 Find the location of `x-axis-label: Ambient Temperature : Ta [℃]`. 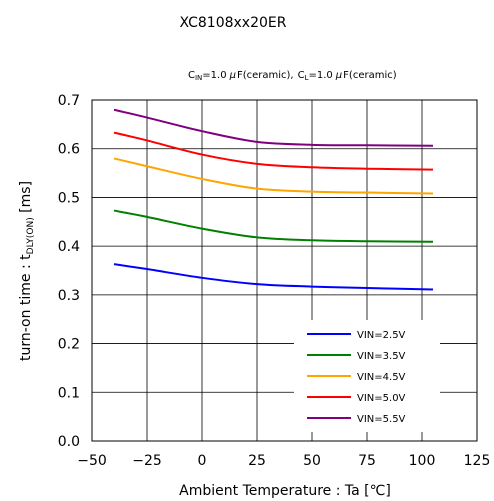

x-axis-label: Ambient Temperature : Ta [℃] is located at coordinates (285, 491).